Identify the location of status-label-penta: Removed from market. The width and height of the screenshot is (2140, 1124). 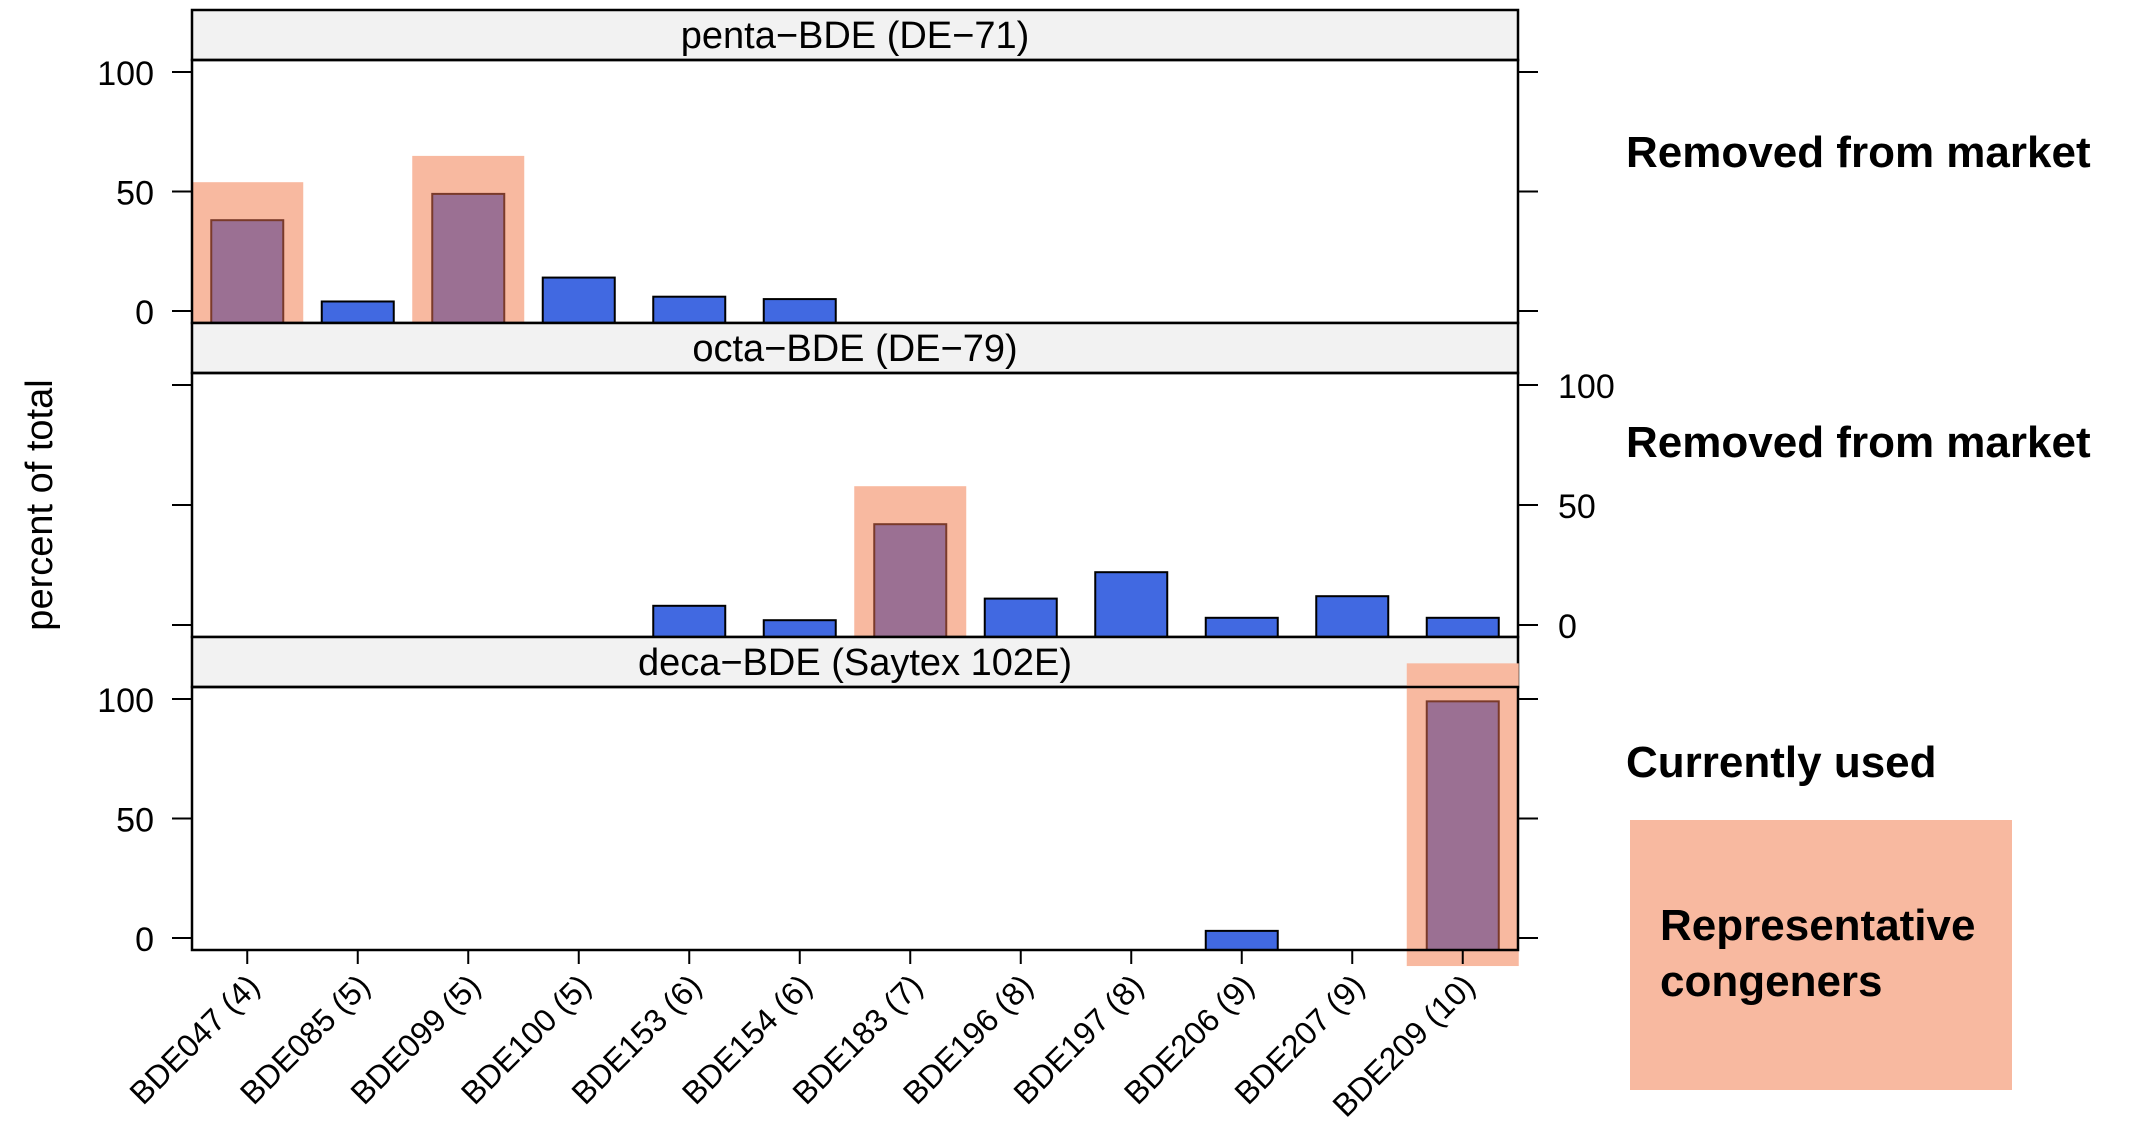
(1858, 152).